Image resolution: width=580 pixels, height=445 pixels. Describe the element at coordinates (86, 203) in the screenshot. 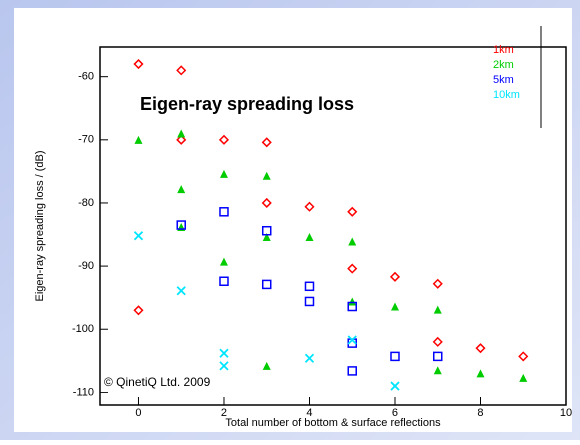

I see `y-tick-label: -80` at that location.